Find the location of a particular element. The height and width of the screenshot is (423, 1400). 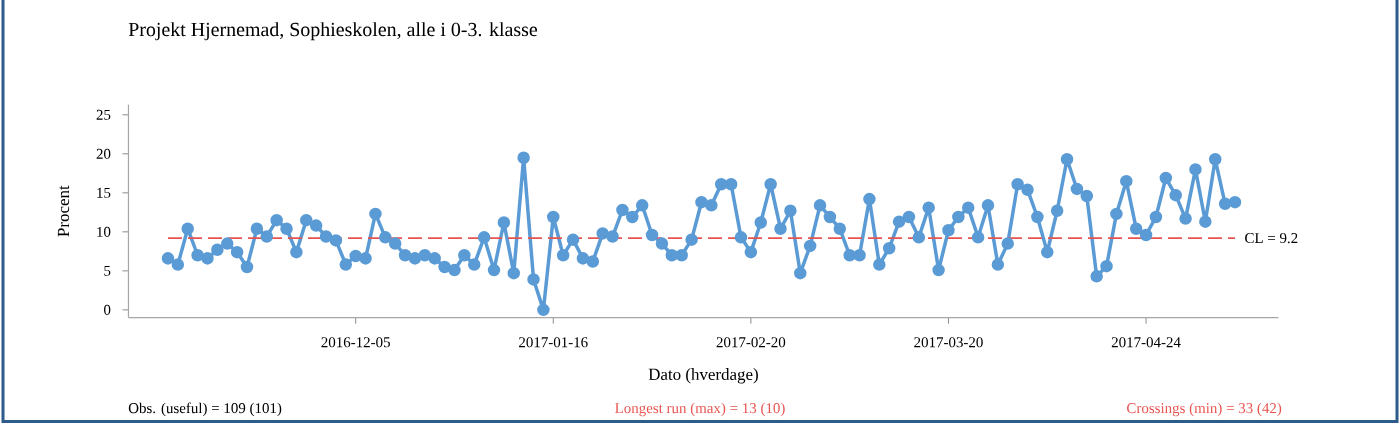

x-tick-label: 2017-03-20 is located at coordinates (948, 342).